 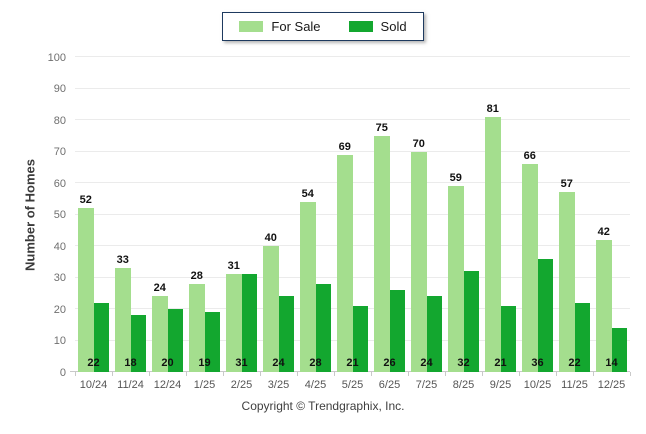 What do you see at coordinates (566, 184) in the screenshot?
I see `for-sale-value-label: 57` at bounding box center [566, 184].